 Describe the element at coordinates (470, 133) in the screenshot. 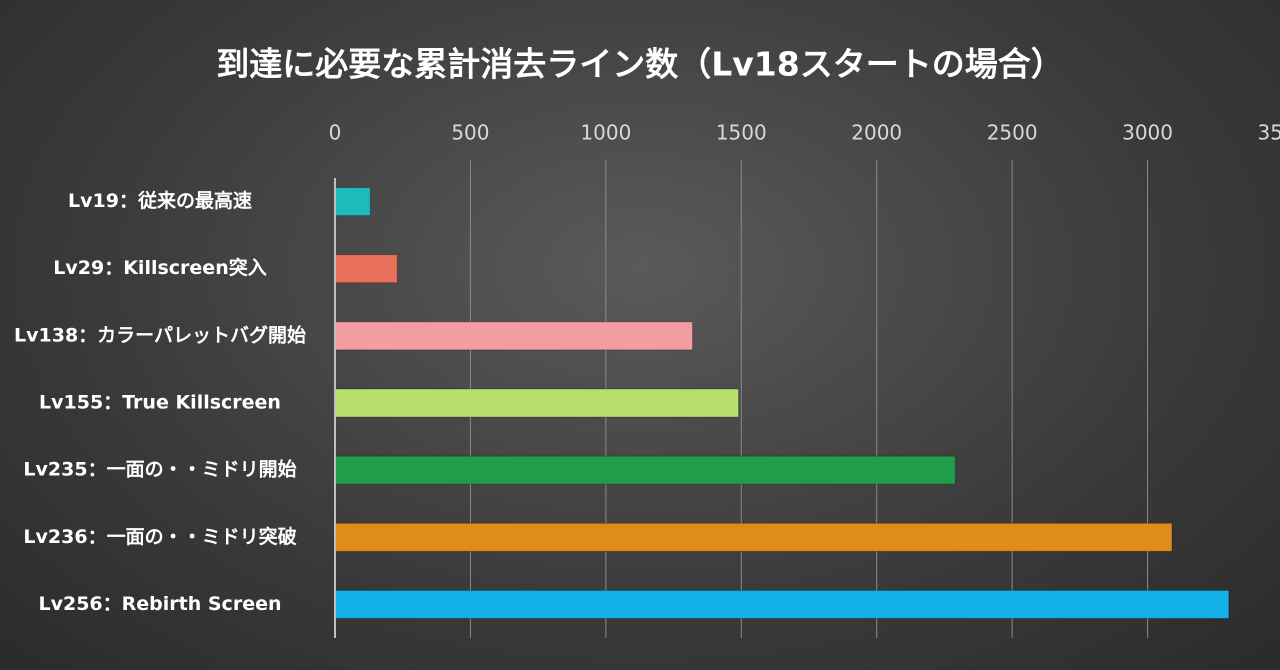

I see `x-tick-label: 500` at that location.